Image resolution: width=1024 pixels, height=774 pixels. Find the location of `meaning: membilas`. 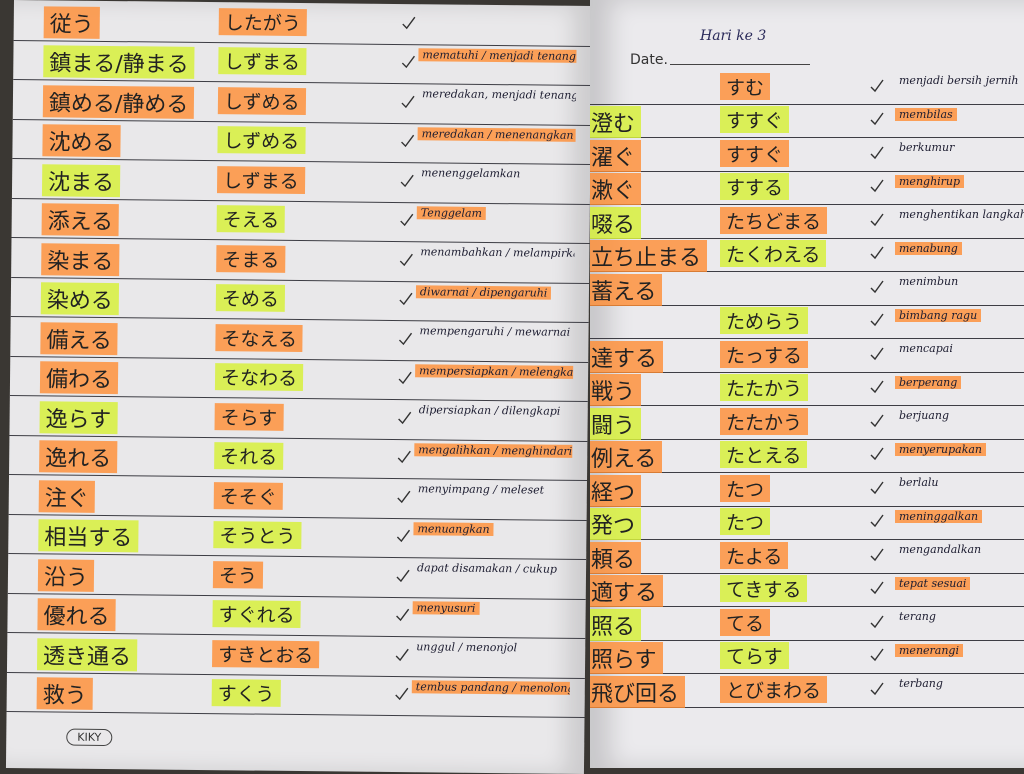

meaning: membilas is located at coordinates (926, 114).